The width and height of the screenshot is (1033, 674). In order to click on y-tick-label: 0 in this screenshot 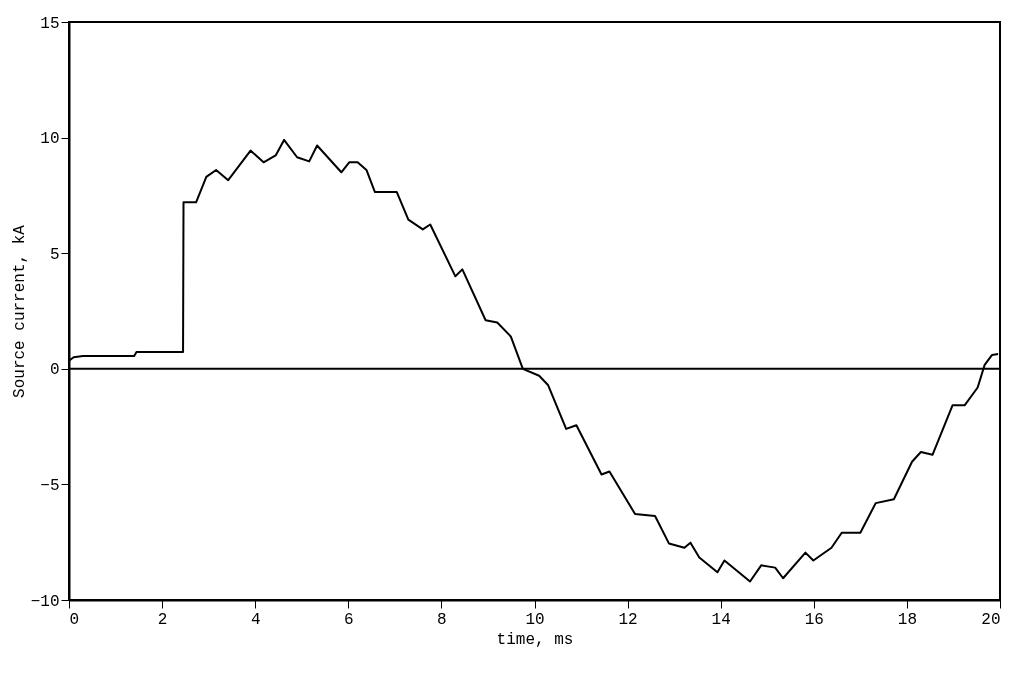, I will do `click(54, 370)`.